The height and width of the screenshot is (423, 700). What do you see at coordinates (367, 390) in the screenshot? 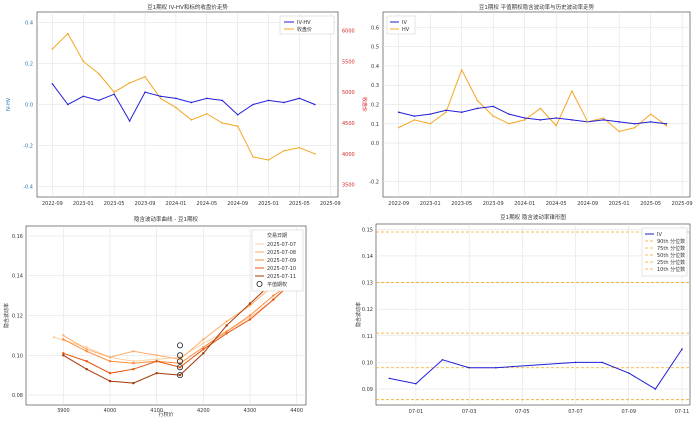
I see `y-tick-label: 0.09` at bounding box center [367, 390].